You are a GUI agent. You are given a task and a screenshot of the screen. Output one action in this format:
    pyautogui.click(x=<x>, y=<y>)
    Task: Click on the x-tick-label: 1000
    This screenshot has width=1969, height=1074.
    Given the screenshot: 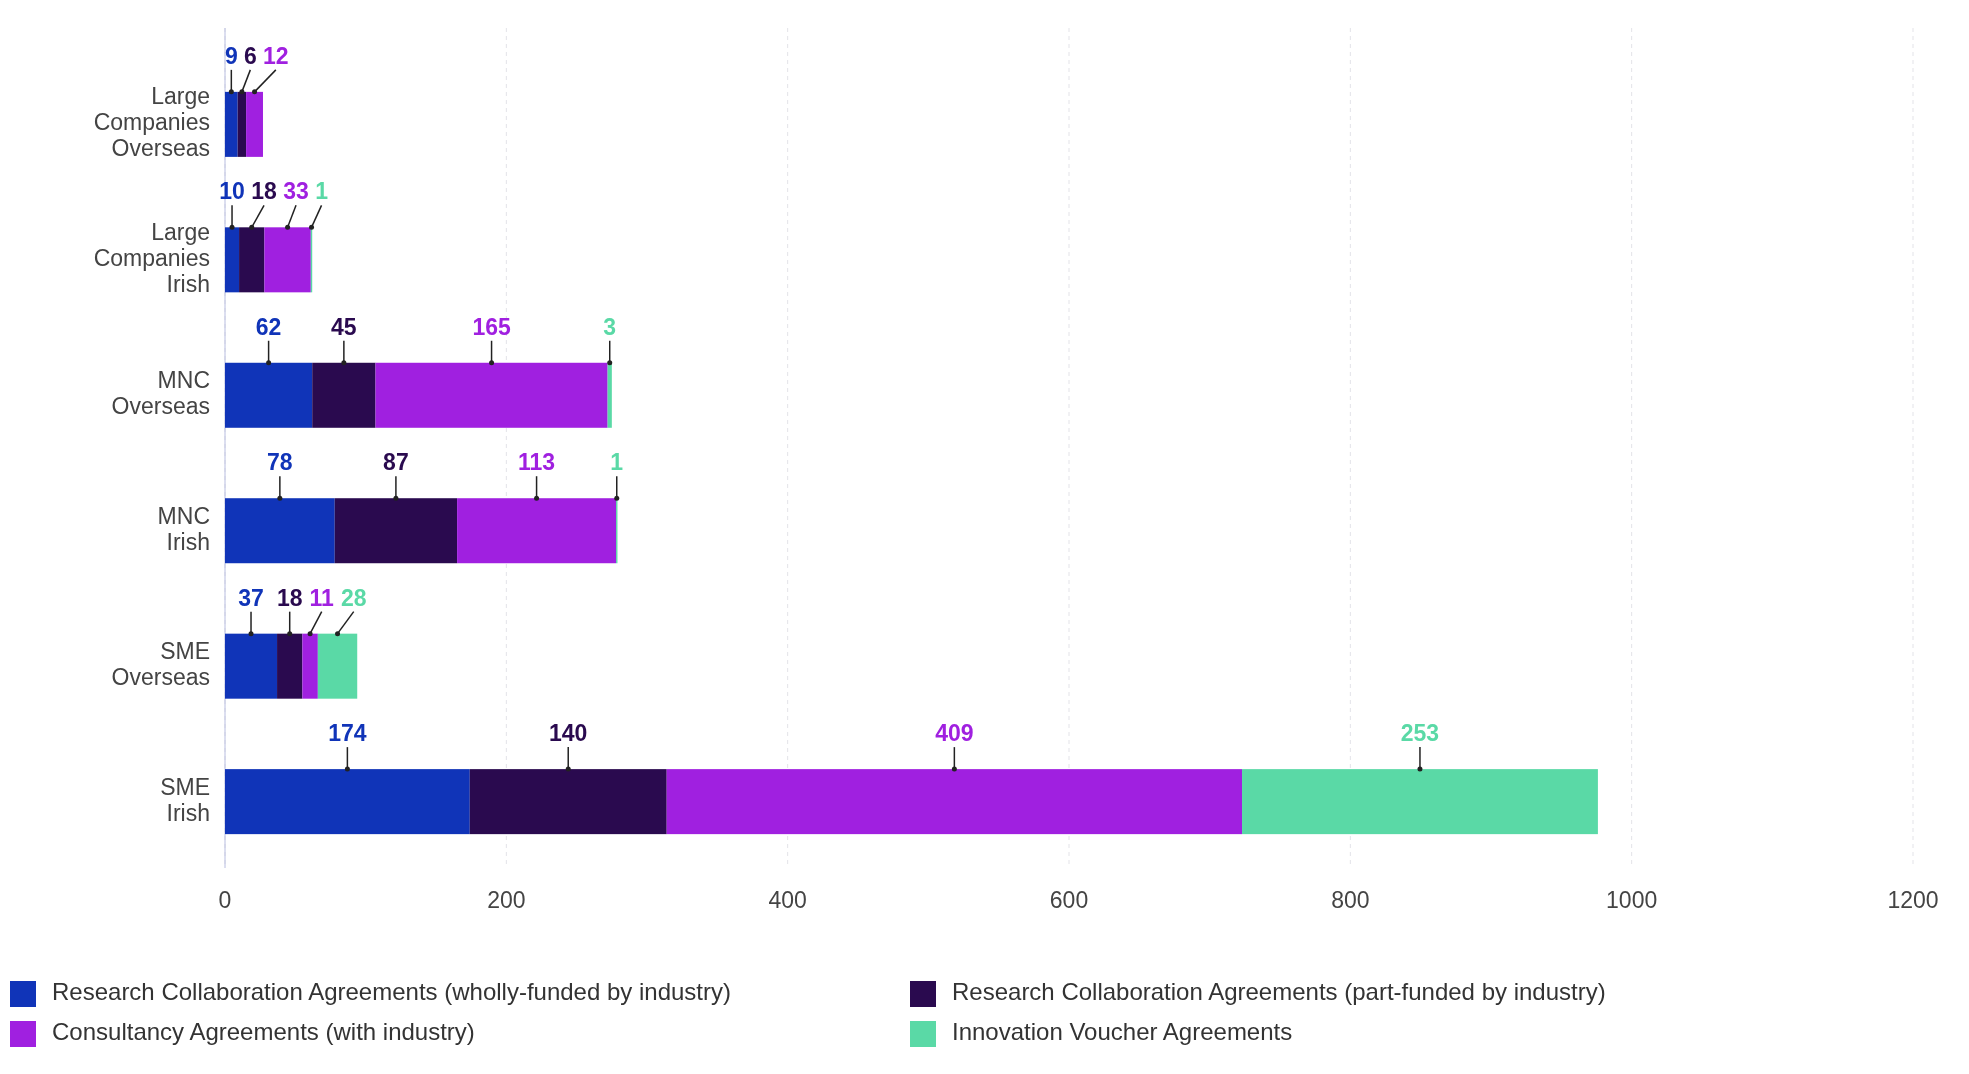 What is the action you would take?
    pyautogui.click(x=1632, y=900)
    